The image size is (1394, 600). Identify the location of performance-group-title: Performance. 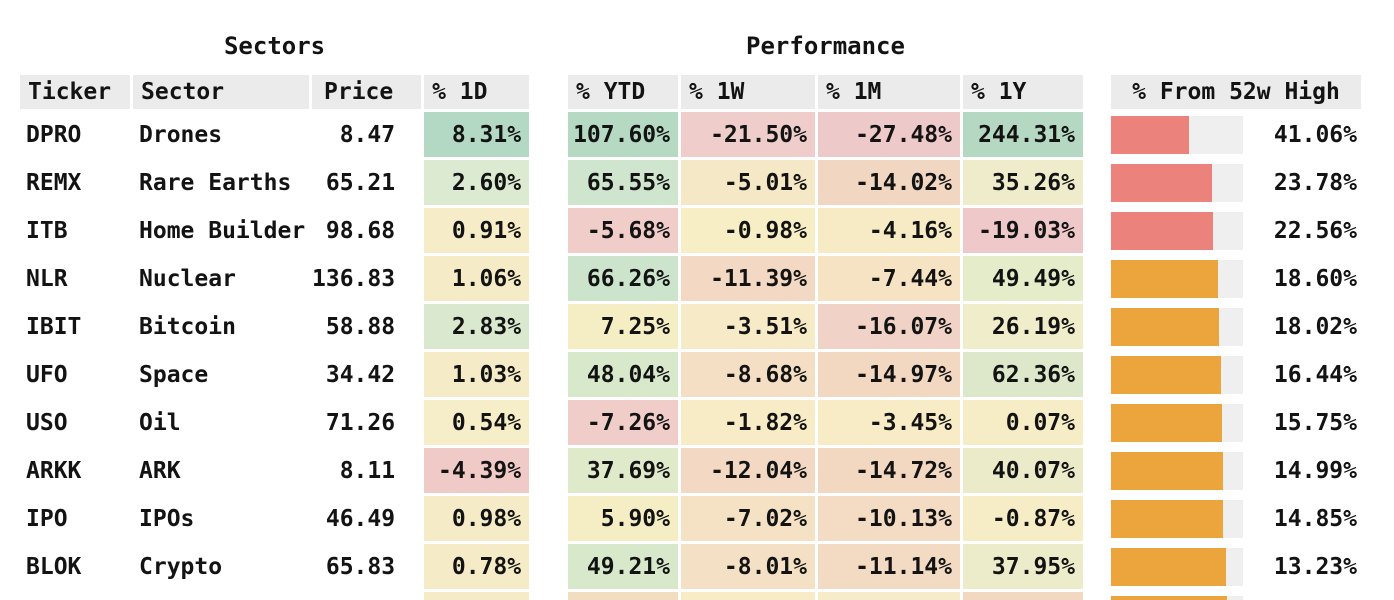
(825, 46).